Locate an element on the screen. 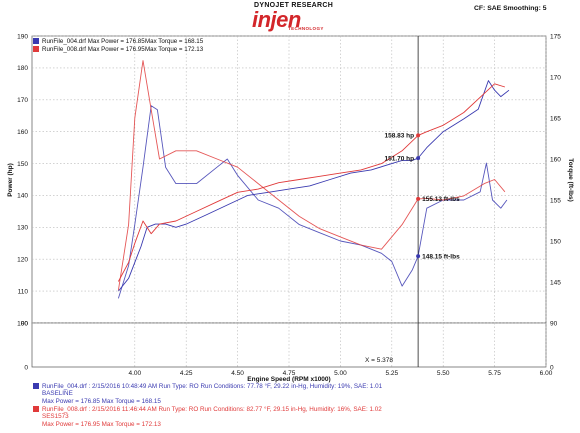  brand-logo-text: injen is located at coordinates (276, 19).